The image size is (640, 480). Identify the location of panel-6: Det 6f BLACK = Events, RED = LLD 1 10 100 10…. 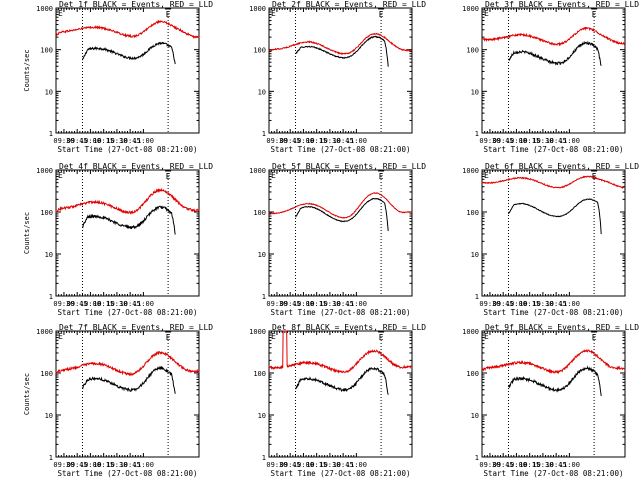
(550, 239).